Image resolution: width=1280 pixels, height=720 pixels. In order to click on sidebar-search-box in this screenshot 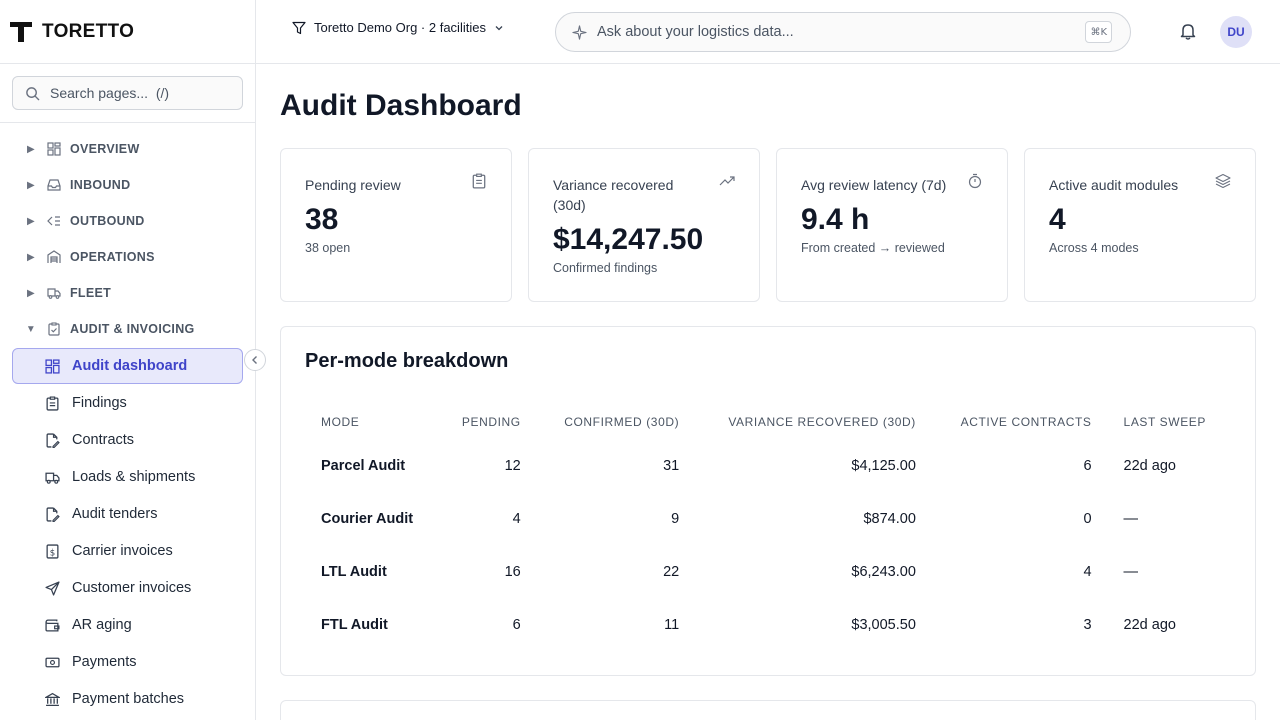, I will do `click(127, 93)`.